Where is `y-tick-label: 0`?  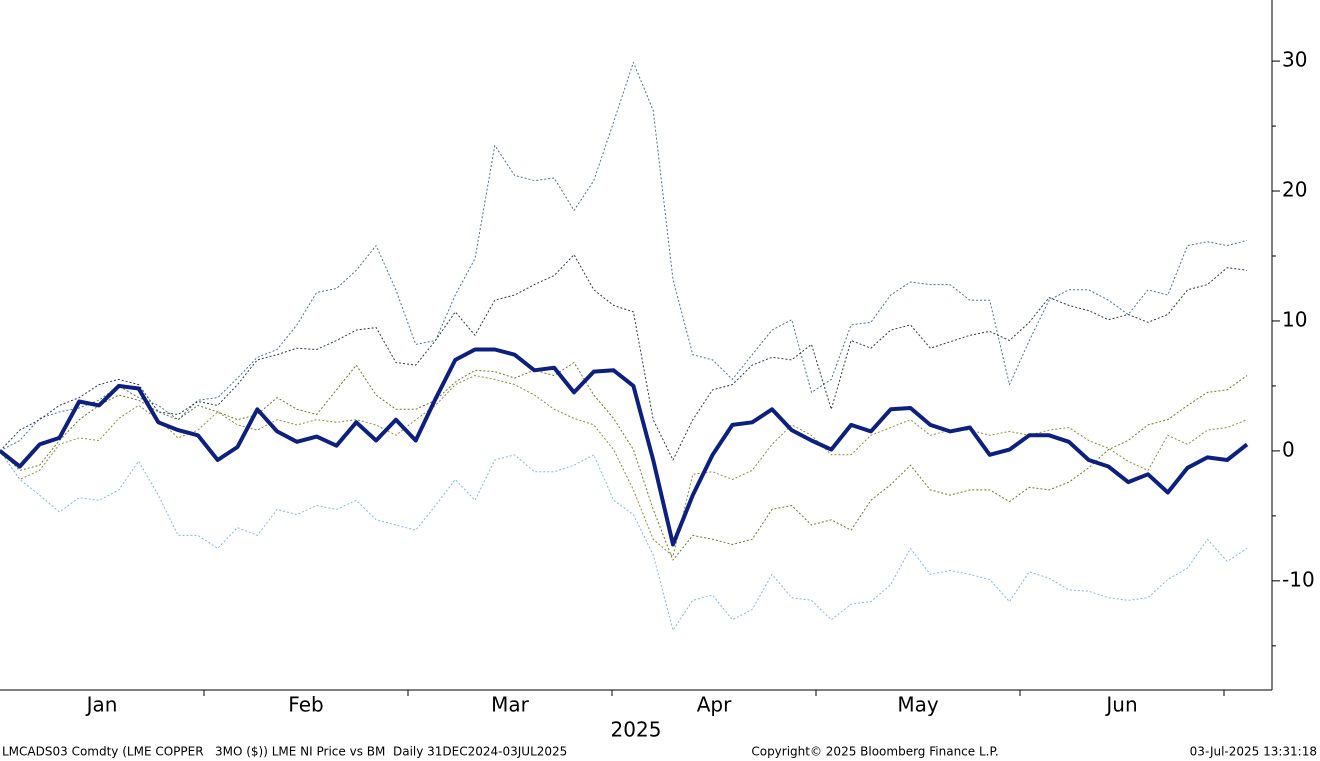
y-tick-label: 0 is located at coordinates (1288, 449).